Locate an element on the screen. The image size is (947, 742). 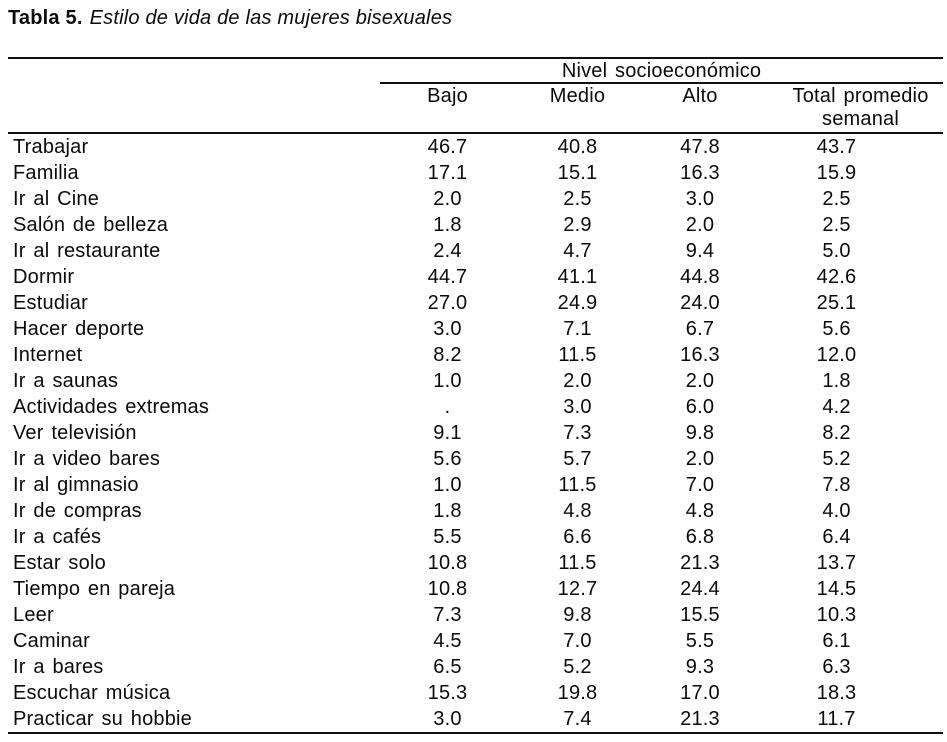
activity-label: Estar solo is located at coordinates (59, 563).